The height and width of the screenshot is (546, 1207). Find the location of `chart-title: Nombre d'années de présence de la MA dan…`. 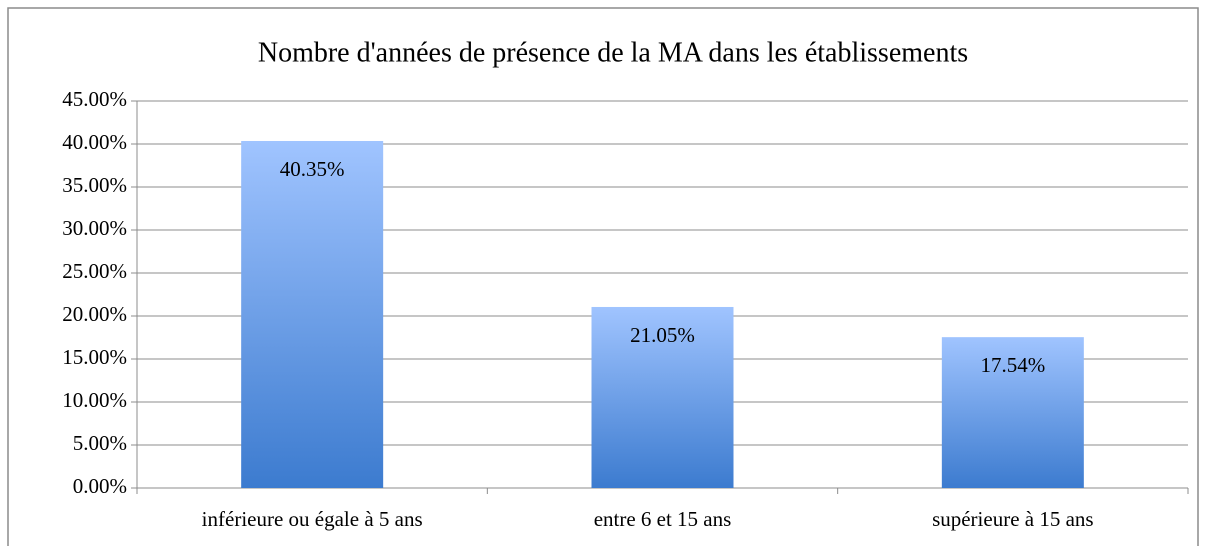

chart-title: Nombre d'années de présence de la MA dan… is located at coordinates (613, 52).